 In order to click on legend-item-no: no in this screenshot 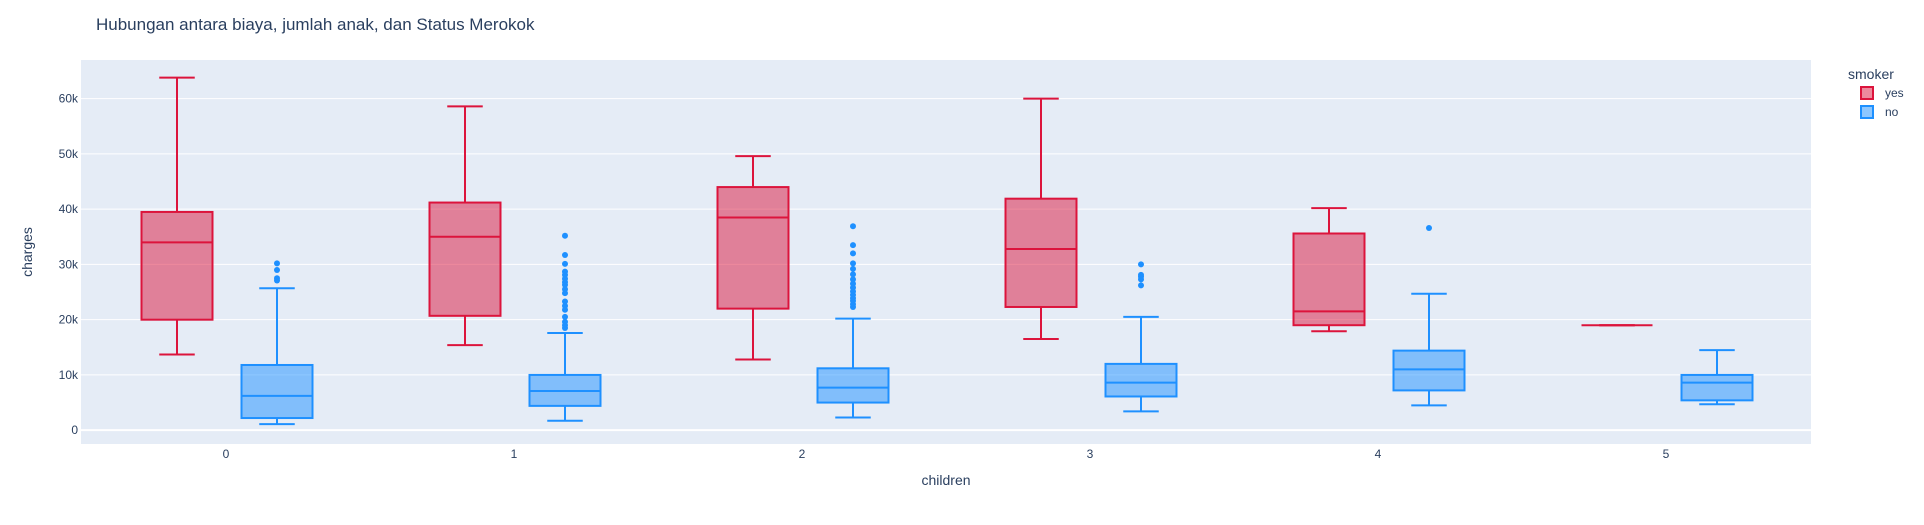, I will do `click(1879, 112)`.